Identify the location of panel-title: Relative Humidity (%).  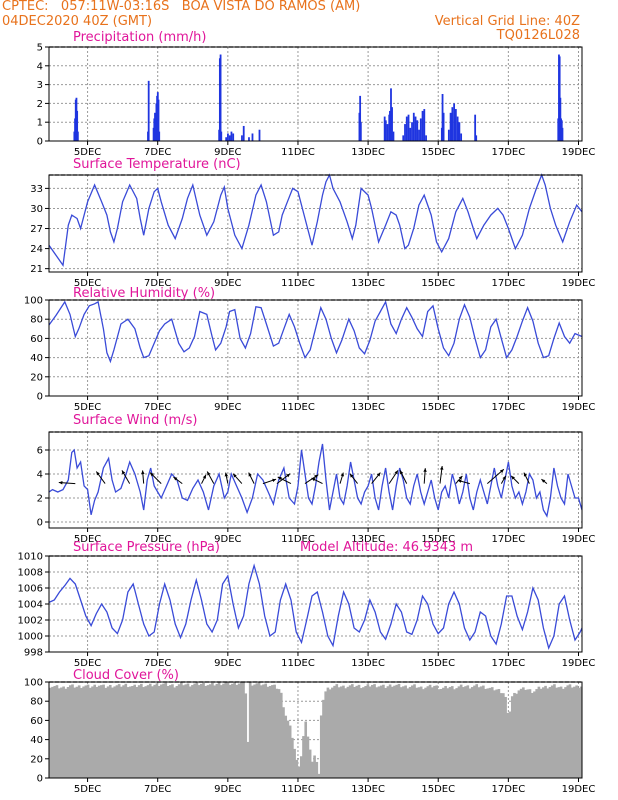
(144, 293).